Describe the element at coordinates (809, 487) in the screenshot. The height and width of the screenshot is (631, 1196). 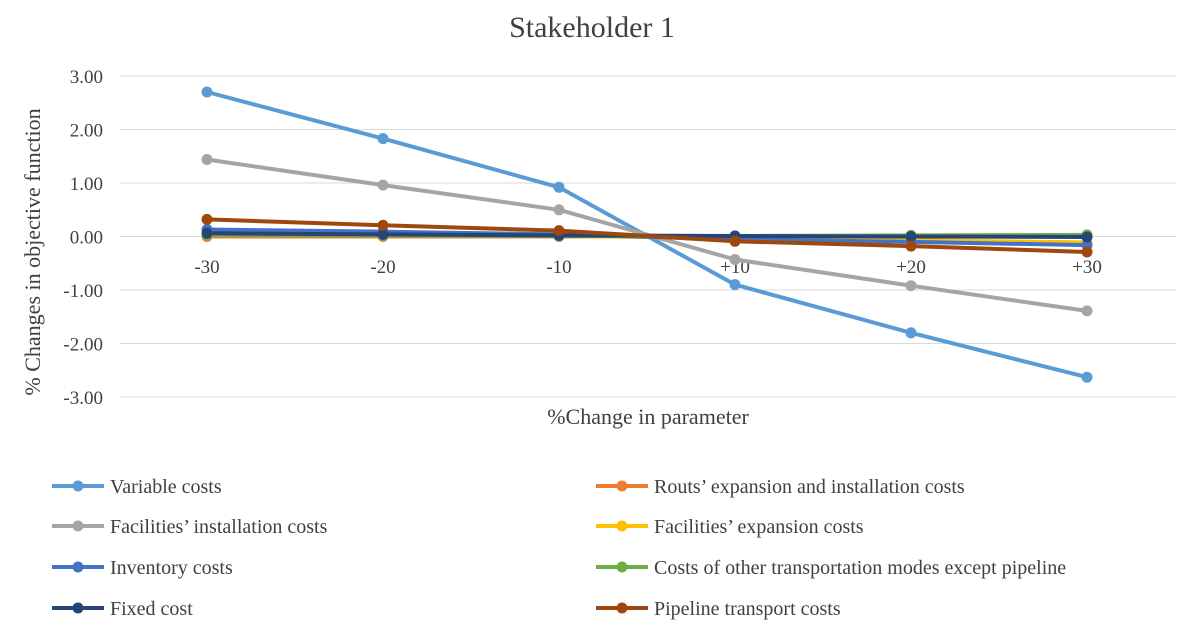
I see `legend-label: Routs’ expansion and installation costs` at that location.